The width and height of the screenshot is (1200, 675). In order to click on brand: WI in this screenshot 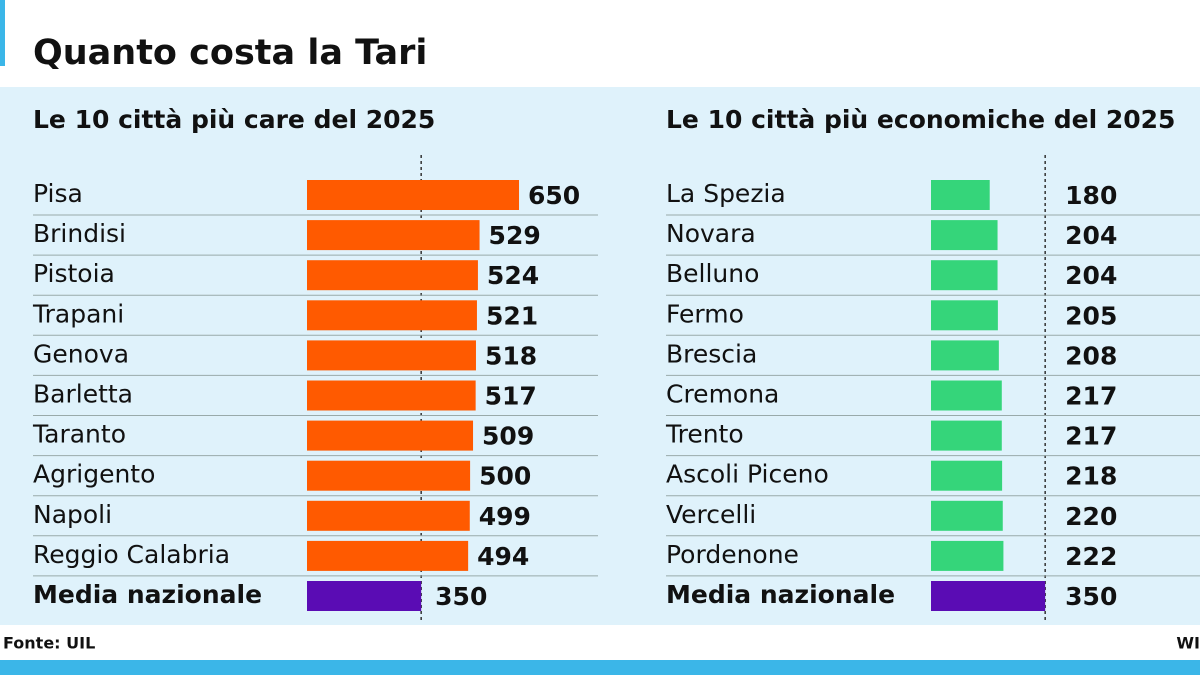, I will do `click(1188, 643)`.